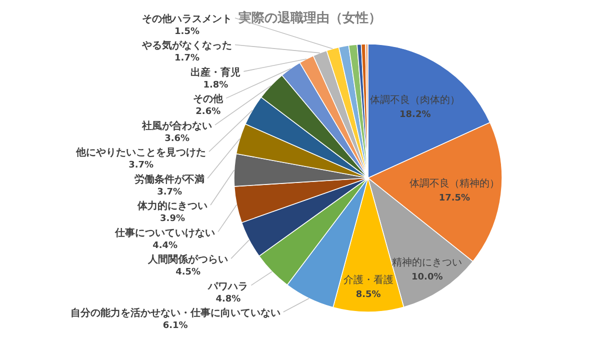 The image size is (600, 337). Describe the element at coordinates (227, 286) in the screenshot. I see `slice-label: パワハラ` at that location.